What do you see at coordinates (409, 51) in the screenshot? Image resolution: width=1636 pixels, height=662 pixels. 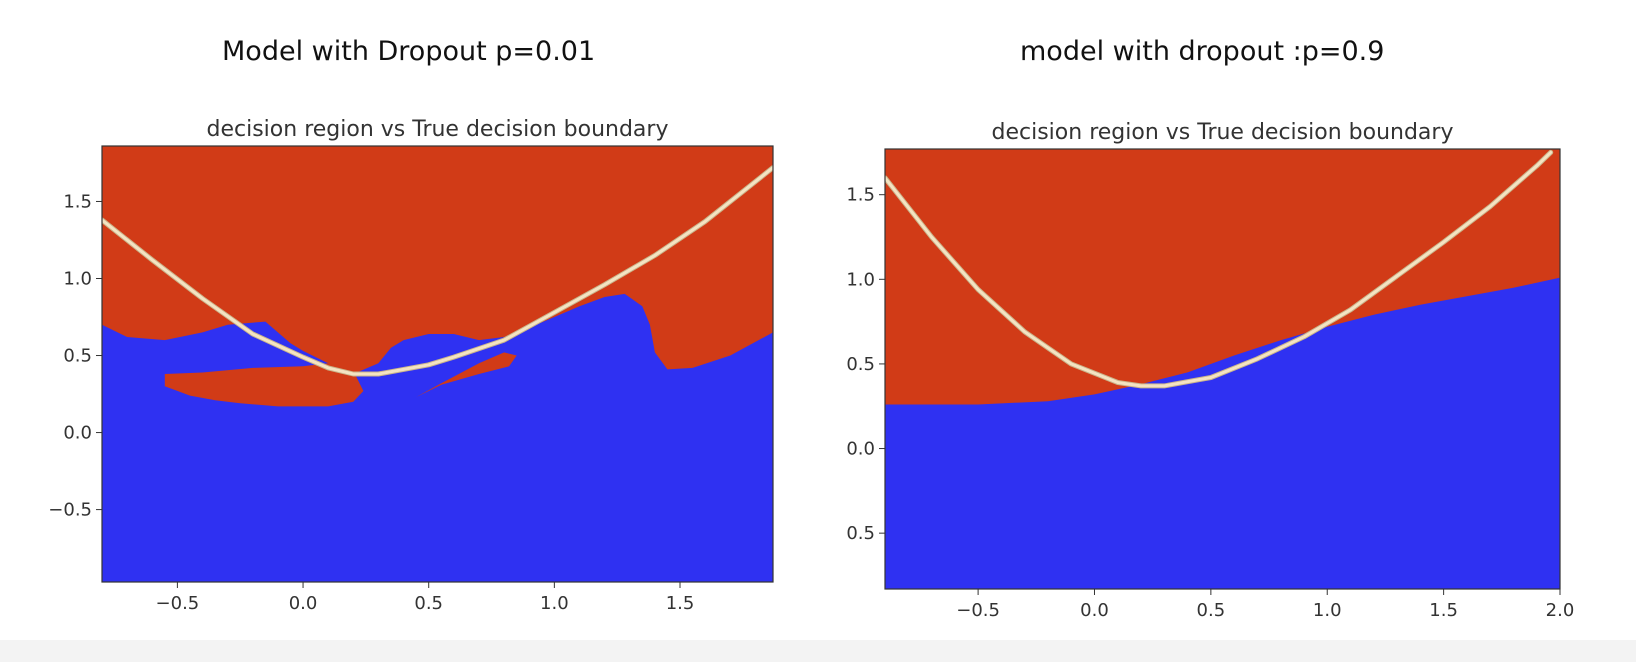 I see `left-figure-heading: Model with Dropout p=0.01` at bounding box center [409, 51].